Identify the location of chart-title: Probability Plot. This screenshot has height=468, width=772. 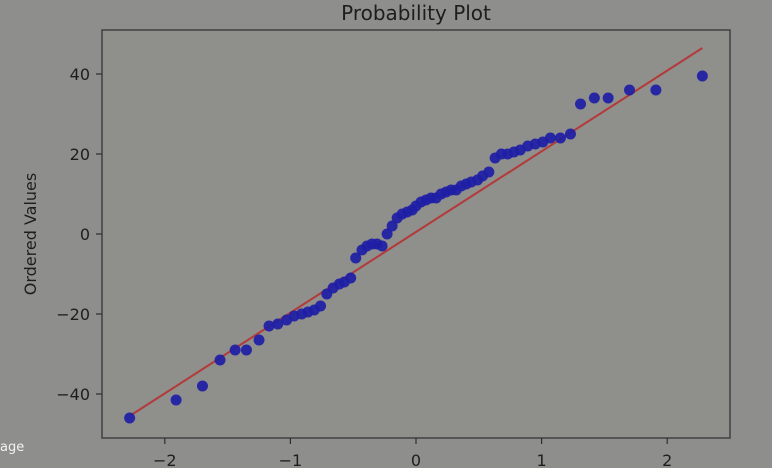
(416, 13).